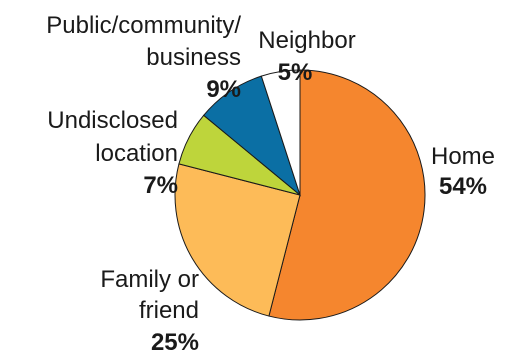 This screenshot has width=516, height=354. What do you see at coordinates (149, 279) in the screenshot?
I see `label-family-name-line1: Family or` at bounding box center [149, 279].